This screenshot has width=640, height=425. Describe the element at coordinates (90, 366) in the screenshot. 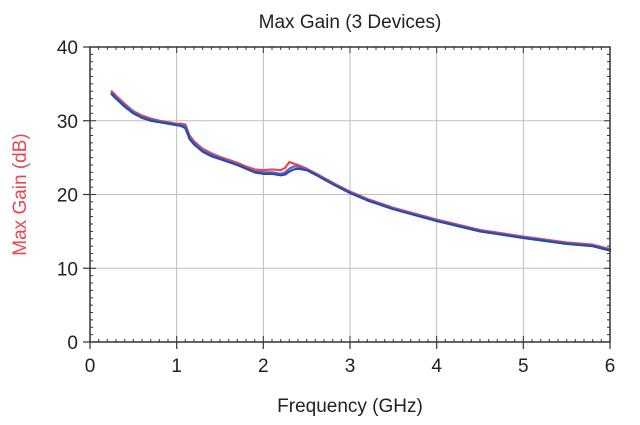

I see `x-tick-label: 0` at that location.